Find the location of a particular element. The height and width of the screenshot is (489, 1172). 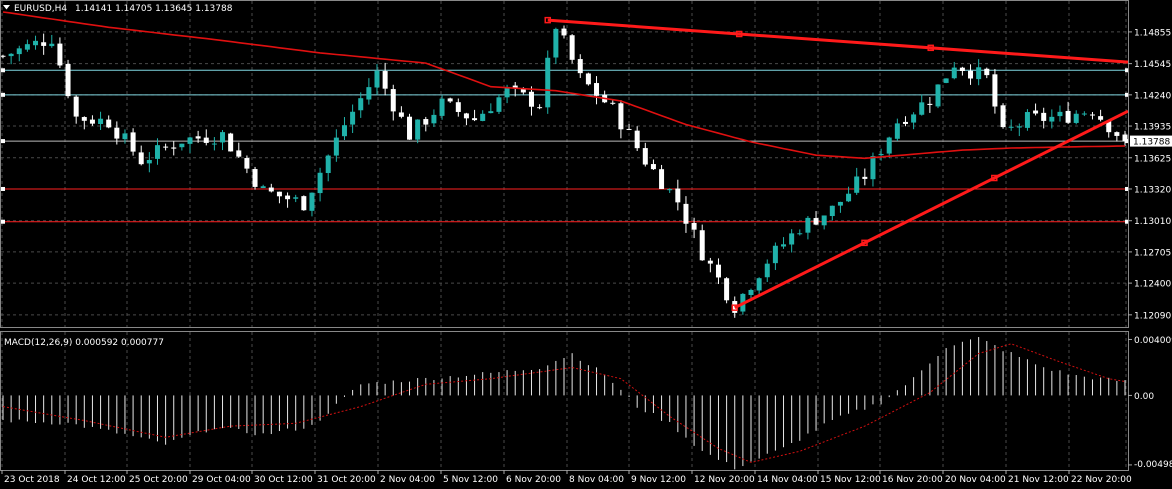

time-tick-label: 12 Nov 20:00 is located at coordinates (724, 480).